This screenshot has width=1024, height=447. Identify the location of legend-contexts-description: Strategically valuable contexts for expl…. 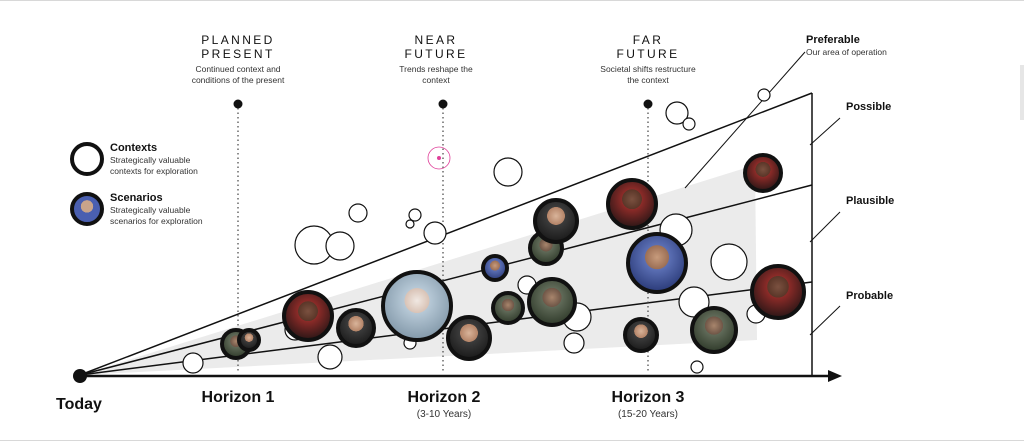
(154, 165).